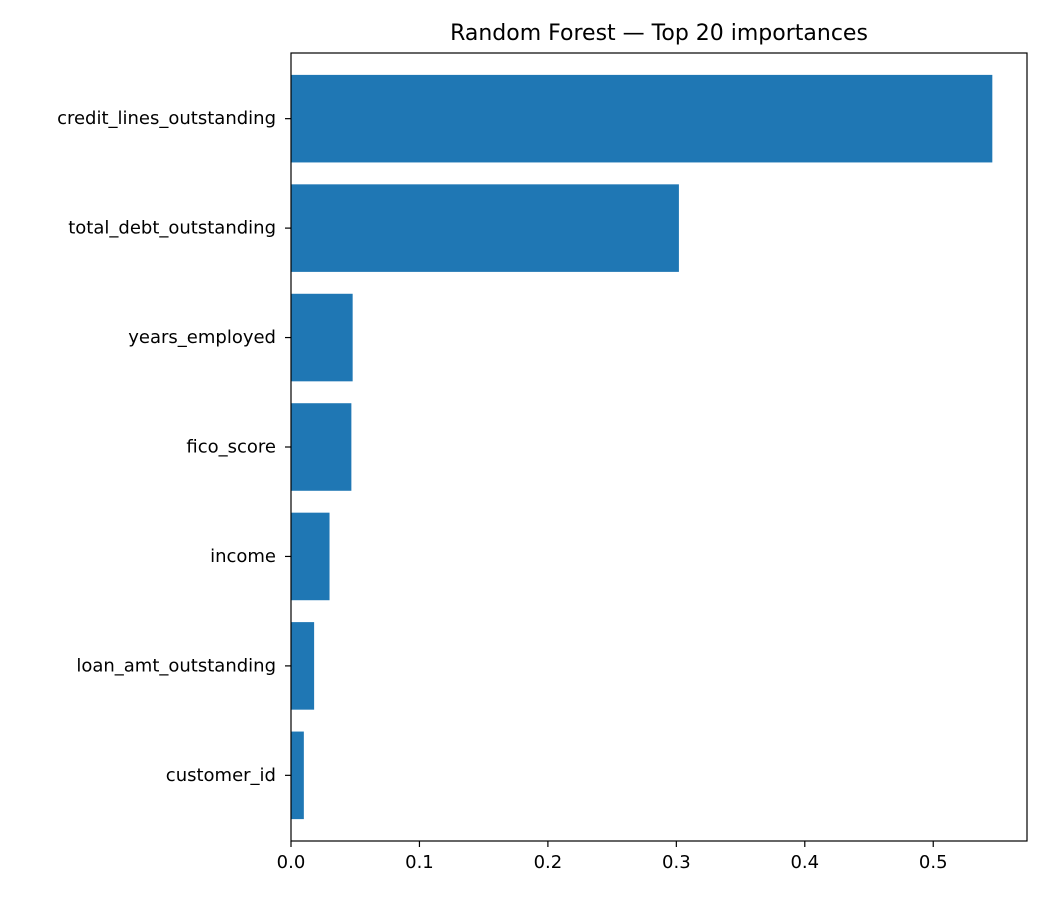 This screenshot has width=1050, height=904. I want to click on x-tick-label: 0.5, so click(933, 862).